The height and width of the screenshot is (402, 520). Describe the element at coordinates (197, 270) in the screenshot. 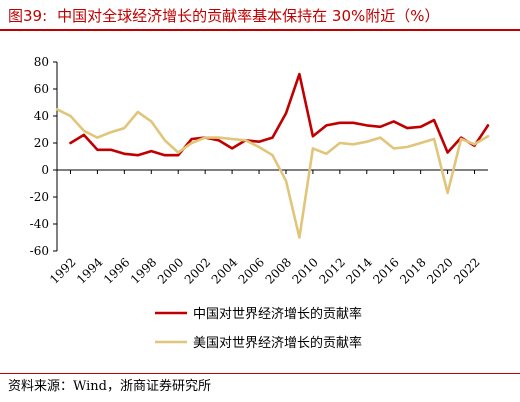

I see `x-tick-label: 2002` at that location.